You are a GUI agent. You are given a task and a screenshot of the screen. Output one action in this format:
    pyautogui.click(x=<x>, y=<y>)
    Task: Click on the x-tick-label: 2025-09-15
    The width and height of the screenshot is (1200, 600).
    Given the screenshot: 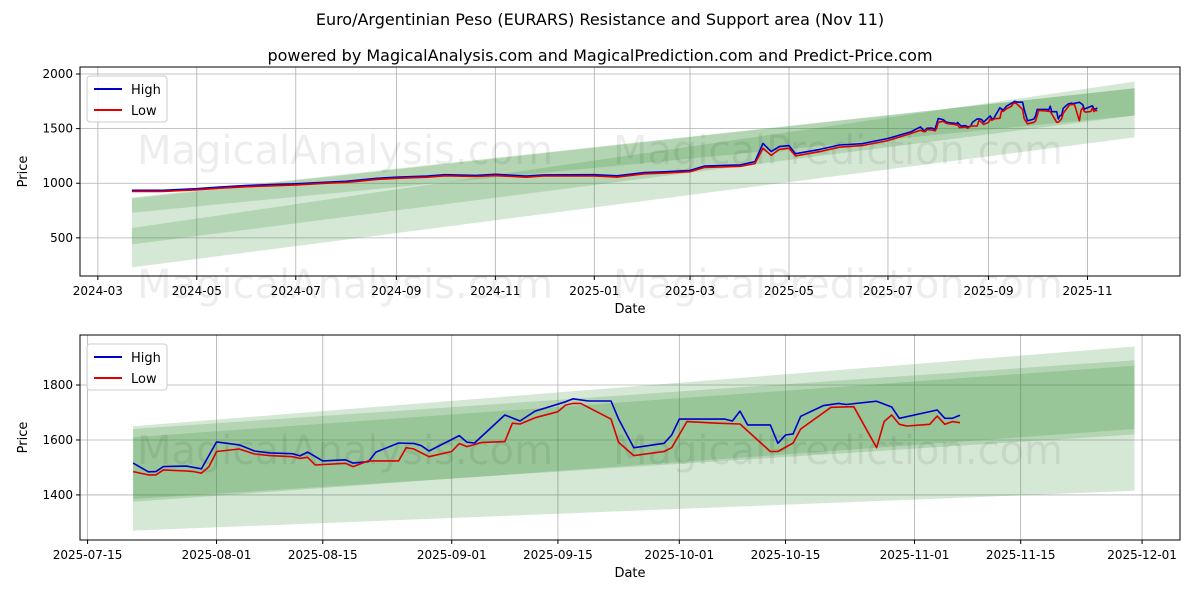 What is the action you would take?
    pyautogui.click(x=558, y=555)
    